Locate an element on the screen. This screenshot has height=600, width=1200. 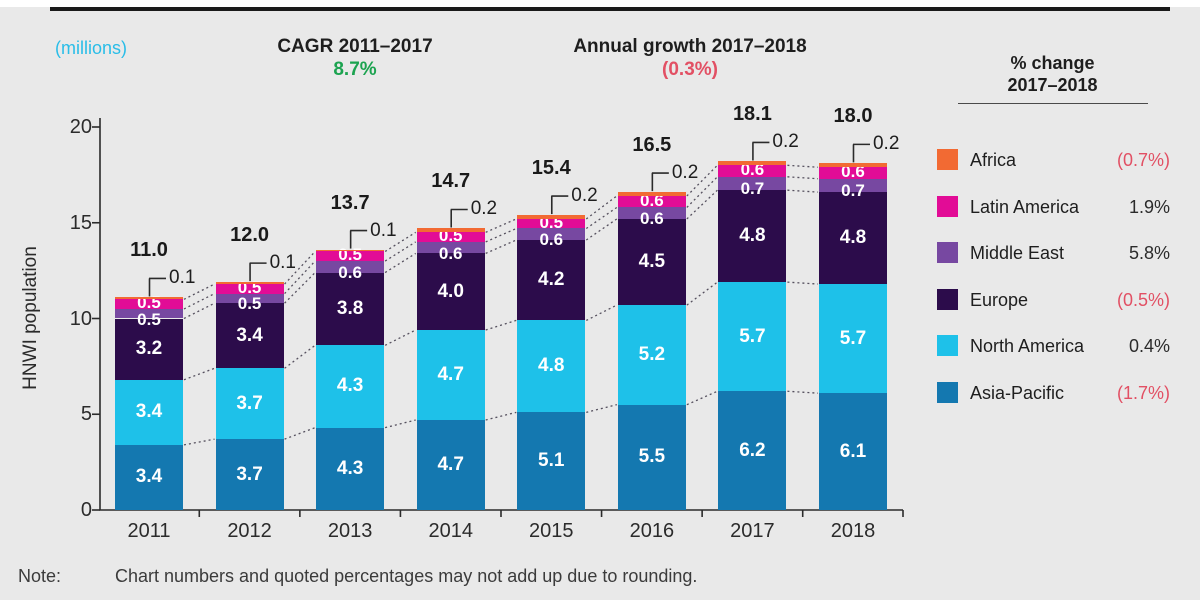
bar-segment-2015-asia-pacific is located at coordinates (551, 461).